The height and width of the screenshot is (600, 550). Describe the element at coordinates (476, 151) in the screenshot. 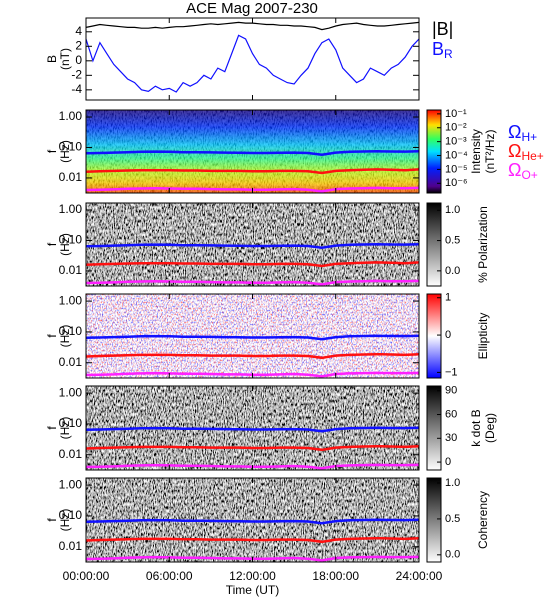

I see `colorbar-label: Intensity` at that location.